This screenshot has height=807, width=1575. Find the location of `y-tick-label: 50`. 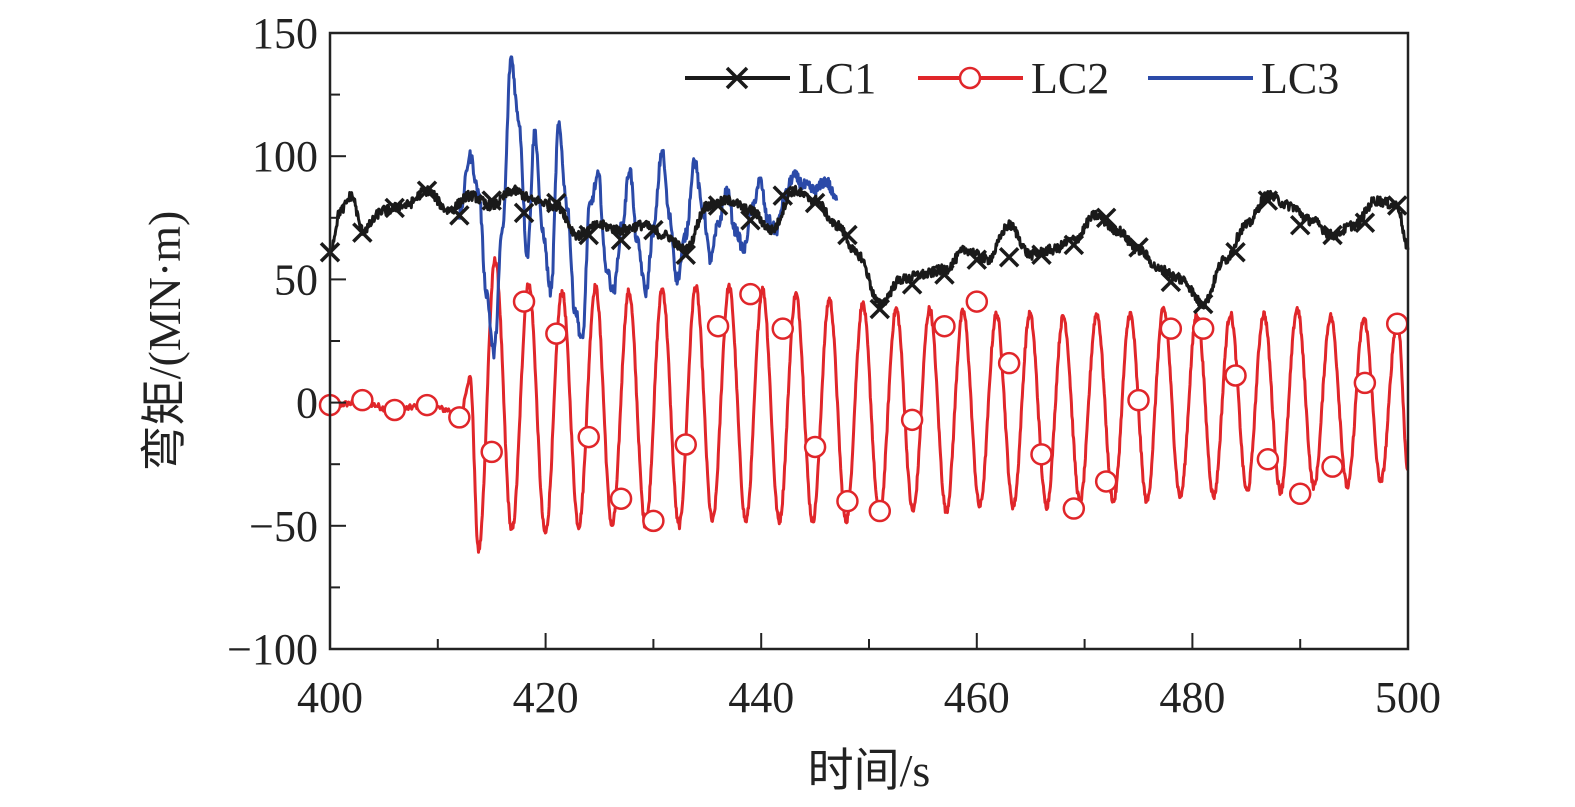

y-tick-label: 50 is located at coordinates (296, 279).